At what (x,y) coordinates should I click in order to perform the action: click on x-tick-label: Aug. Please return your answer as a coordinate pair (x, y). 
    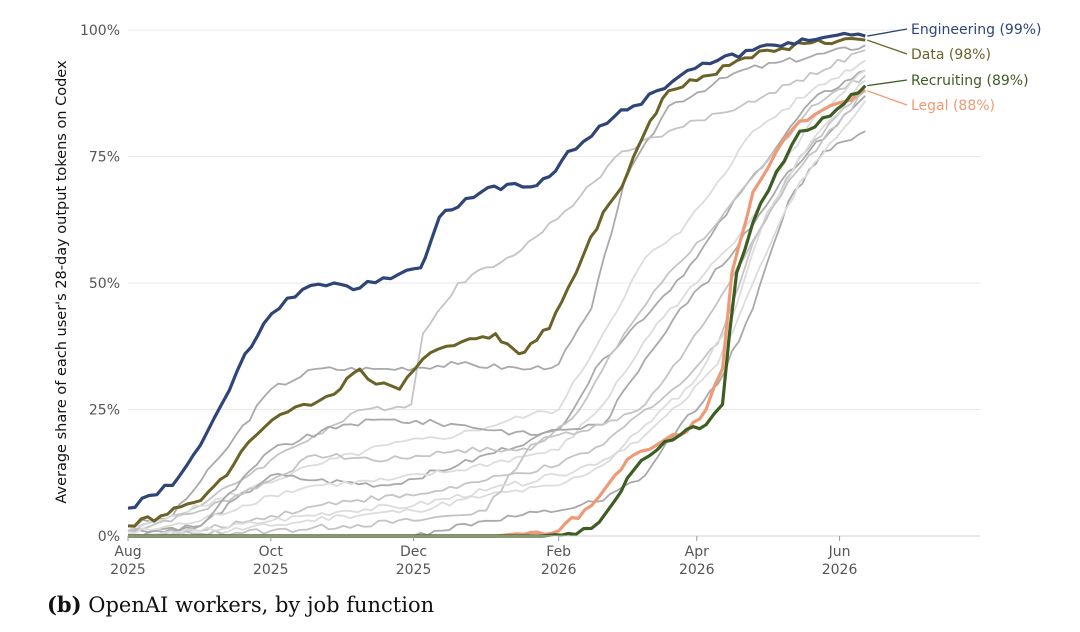
    Looking at the image, I should click on (127, 552).